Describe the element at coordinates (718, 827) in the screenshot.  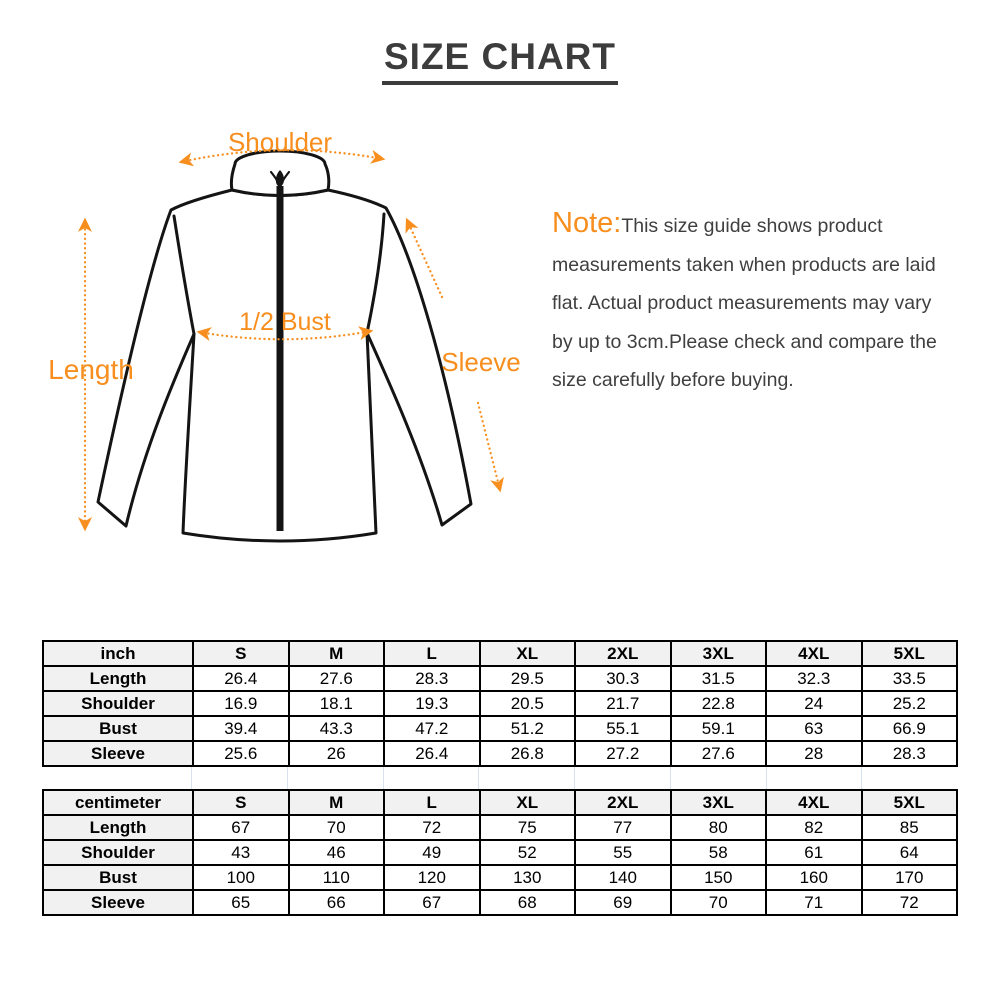
I see `measurement-value-cell: 80` at that location.